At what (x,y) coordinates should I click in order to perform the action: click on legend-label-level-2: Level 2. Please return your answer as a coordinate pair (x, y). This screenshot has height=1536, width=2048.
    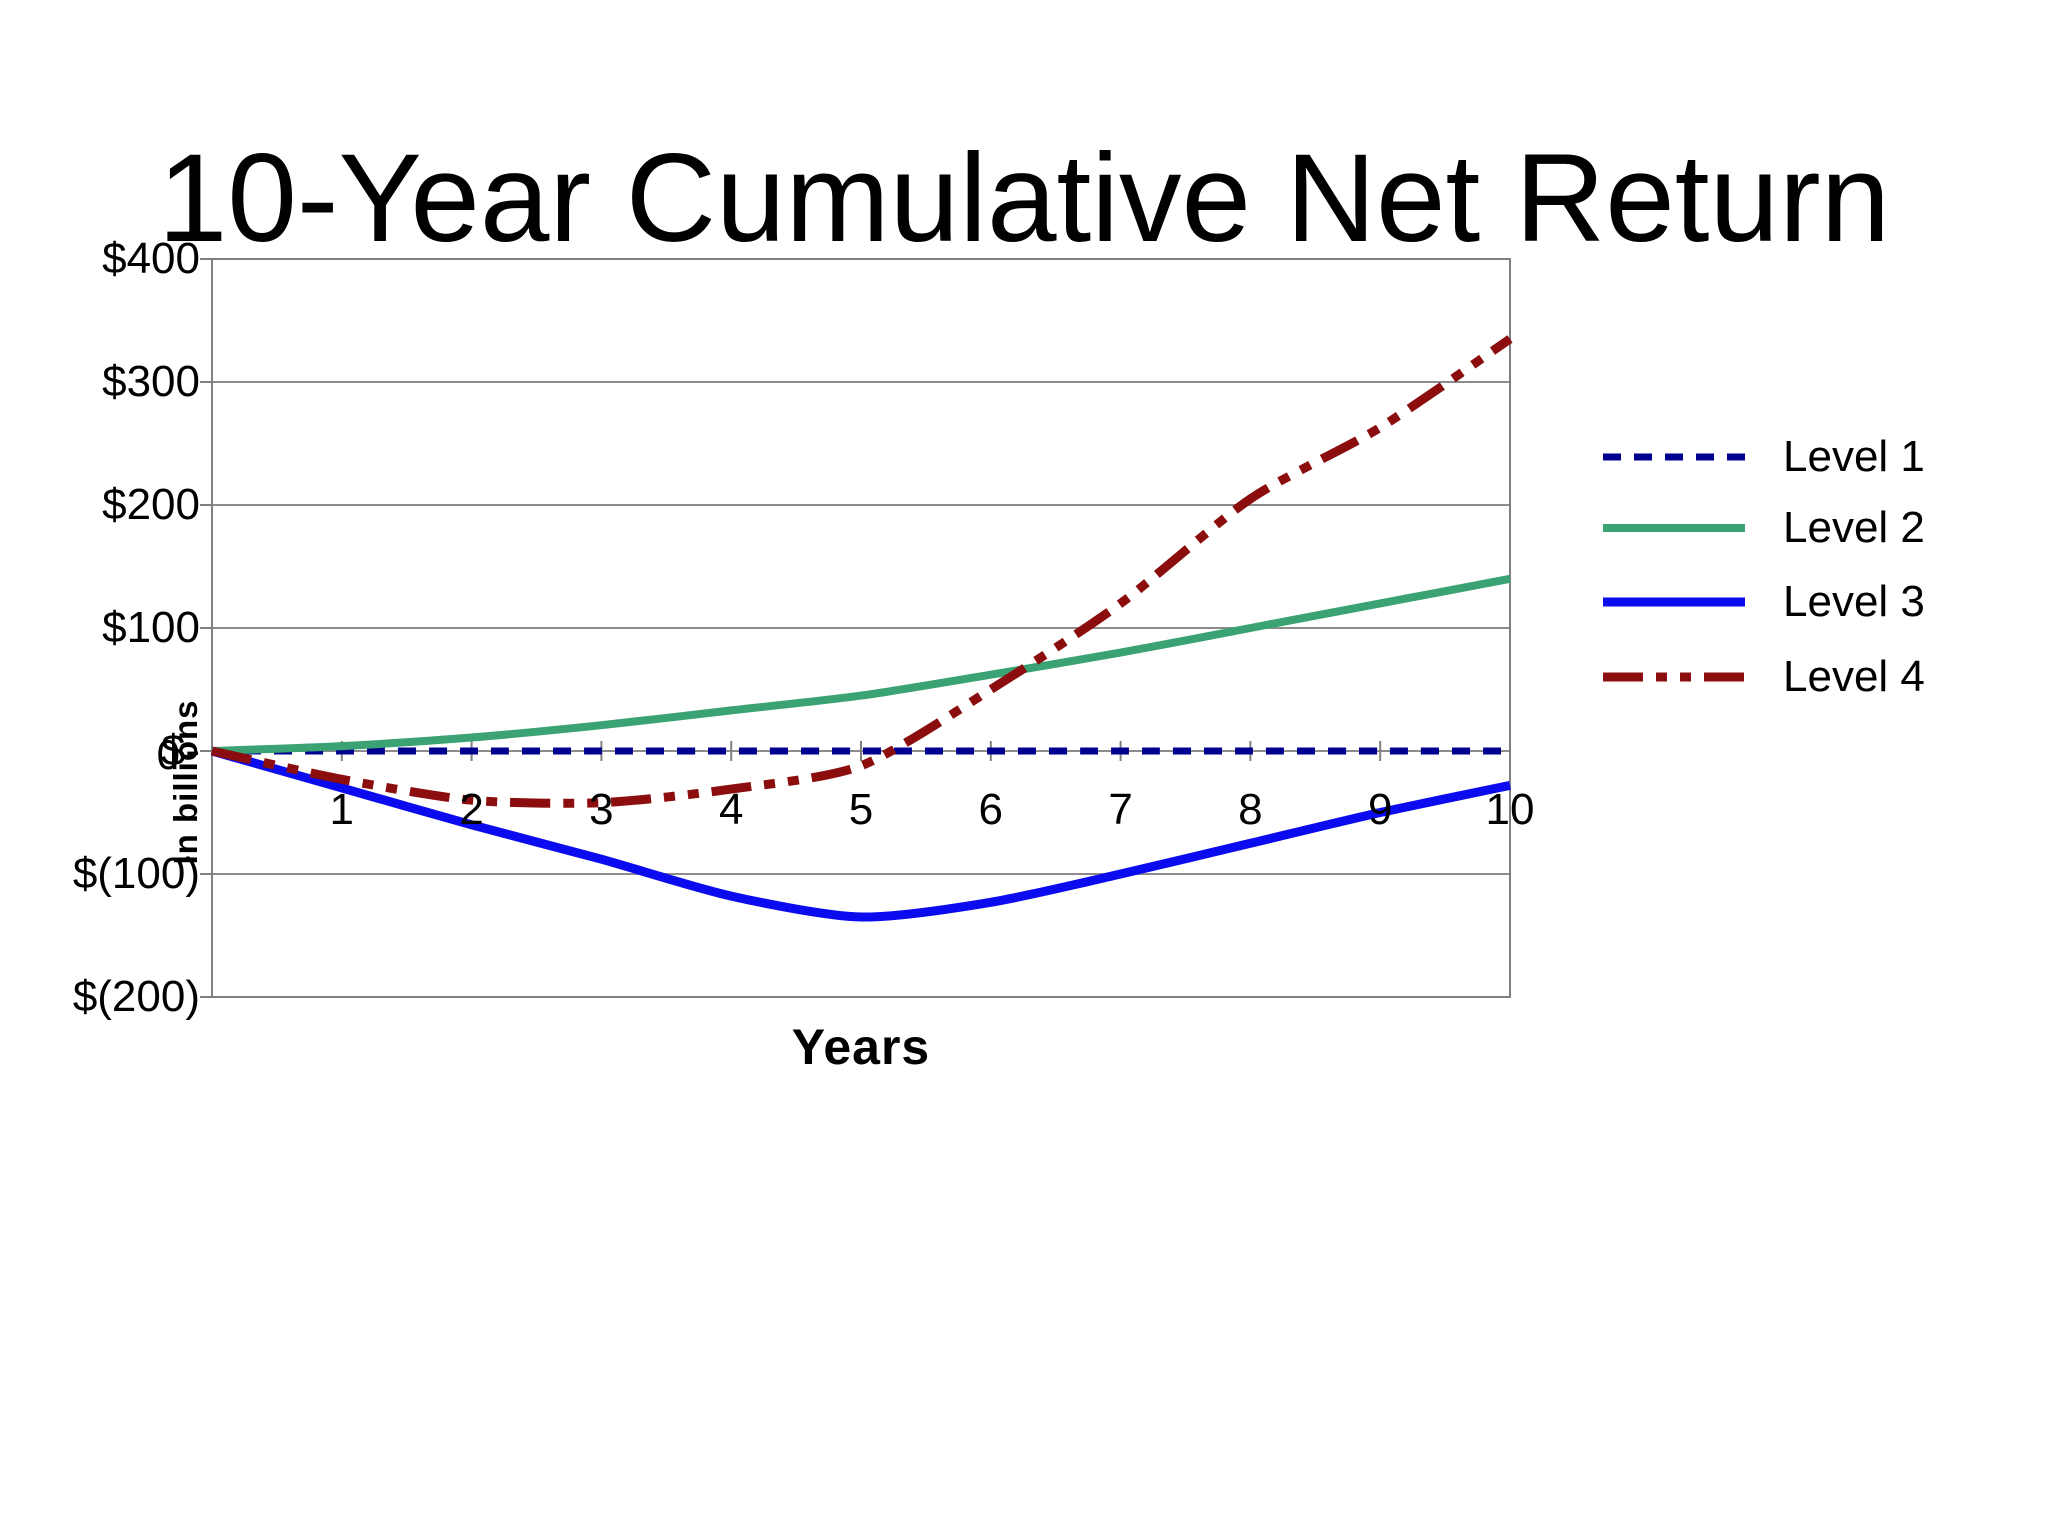
    Looking at the image, I should click on (1854, 527).